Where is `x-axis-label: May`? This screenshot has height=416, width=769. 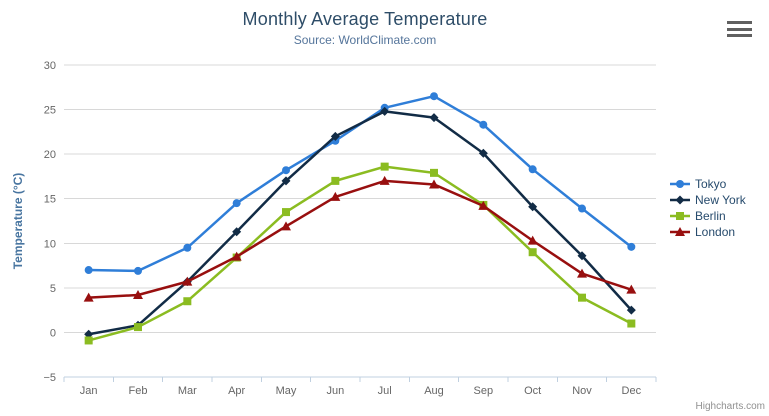 x-axis-label: May is located at coordinates (286, 391).